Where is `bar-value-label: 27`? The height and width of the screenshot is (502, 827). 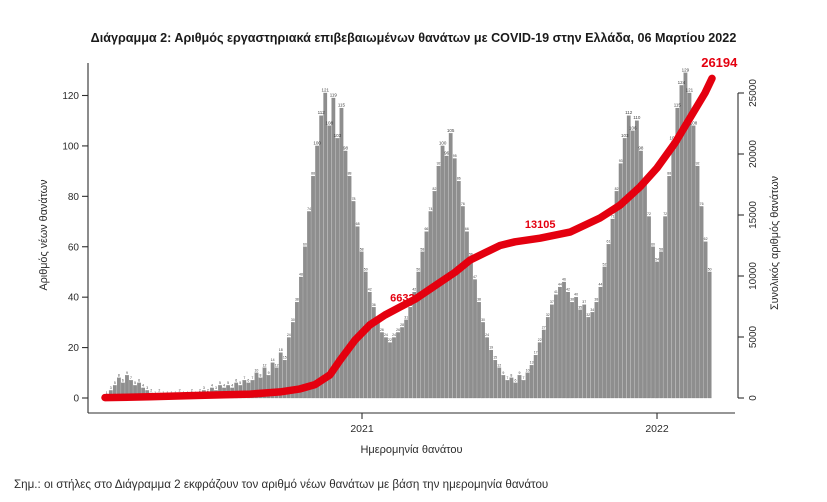
bar-value-label: 27 is located at coordinates (544, 327).